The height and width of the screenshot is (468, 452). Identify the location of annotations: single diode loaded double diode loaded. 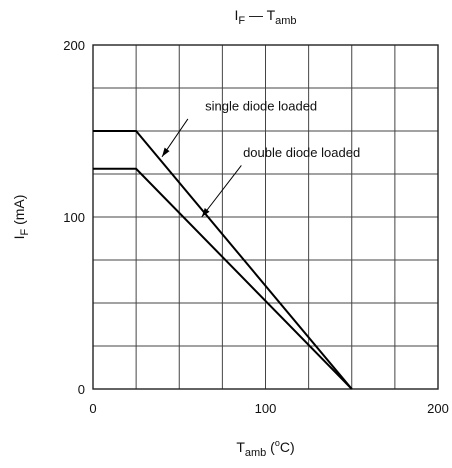
(260, 158).